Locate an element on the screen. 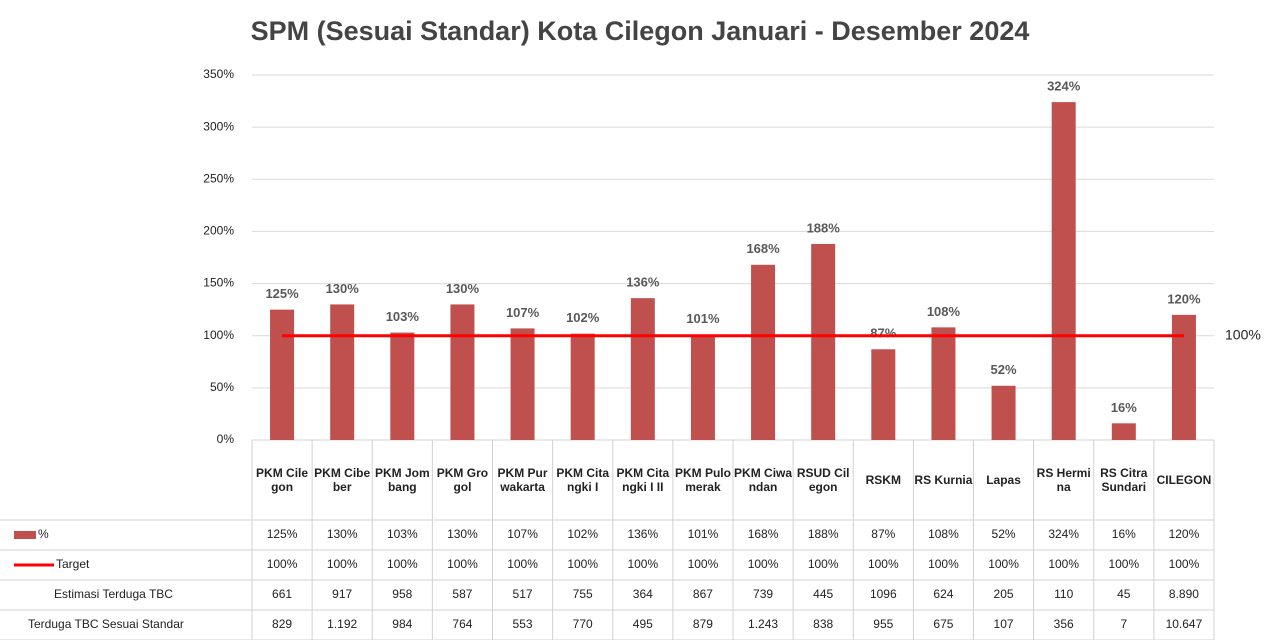  data-label: 101% is located at coordinates (703, 318).